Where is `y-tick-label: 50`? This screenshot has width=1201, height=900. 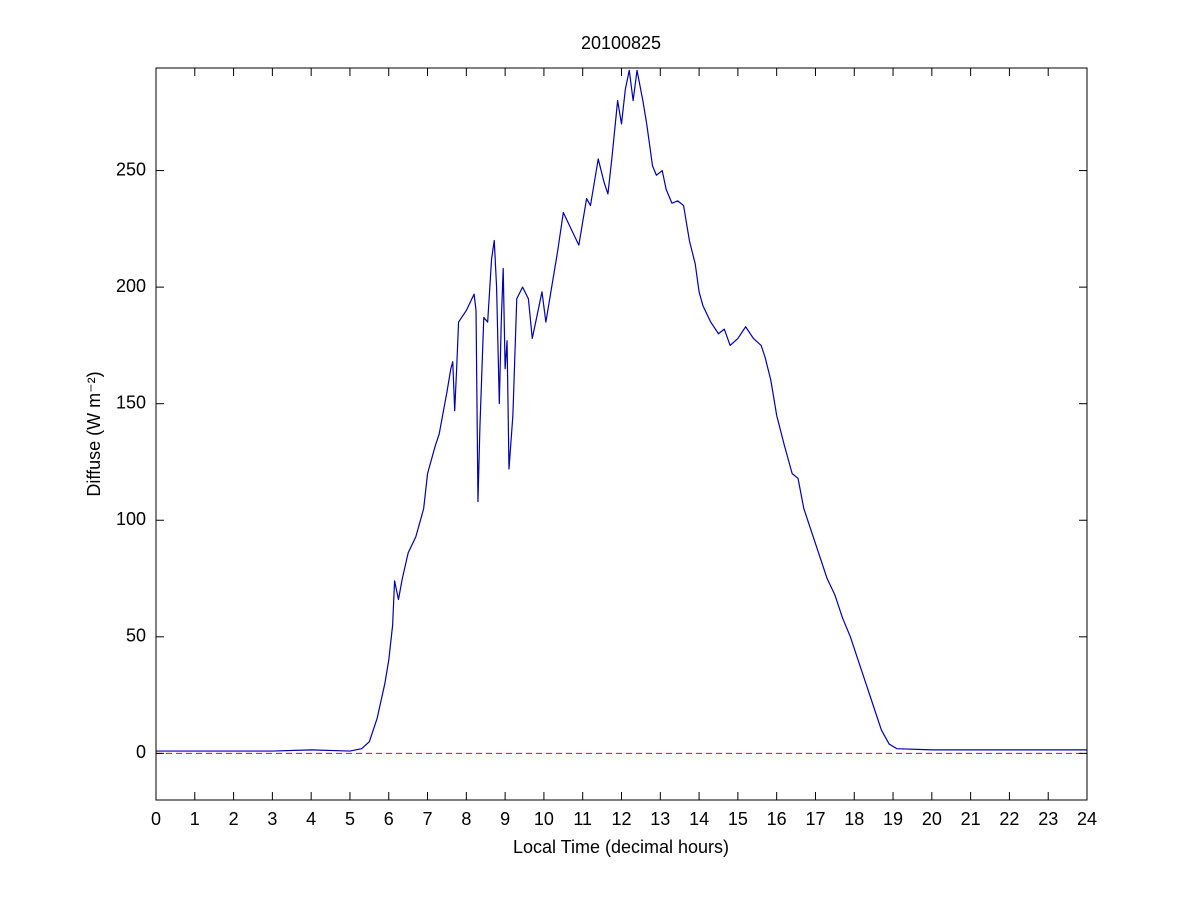
y-tick-label: 50 is located at coordinates (136, 636).